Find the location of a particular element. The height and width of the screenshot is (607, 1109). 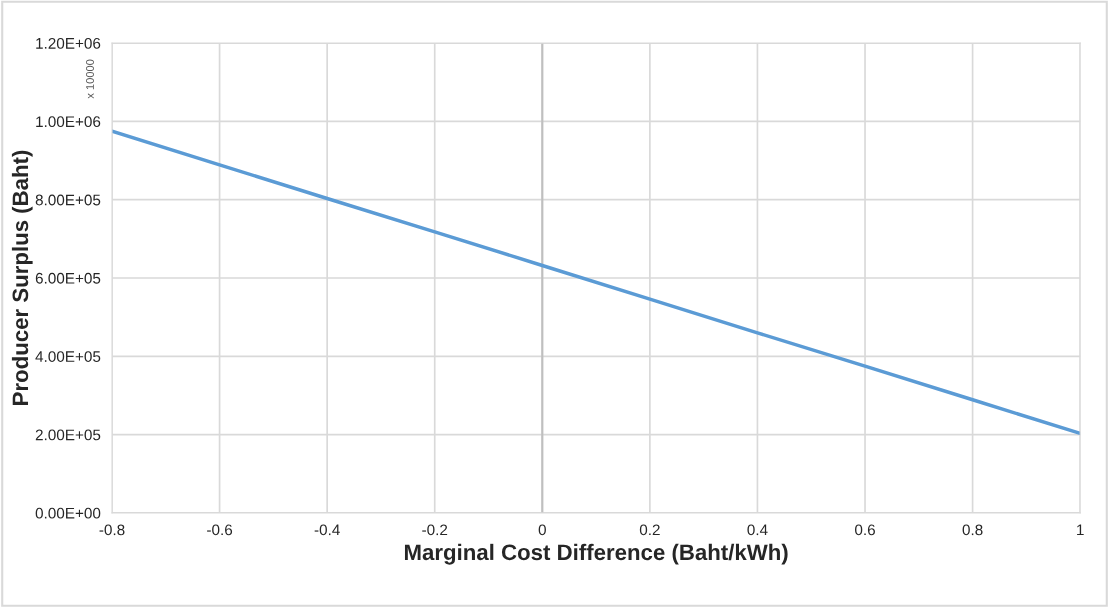

x-tick-label: 1 is located at coordinates (1080, 530).